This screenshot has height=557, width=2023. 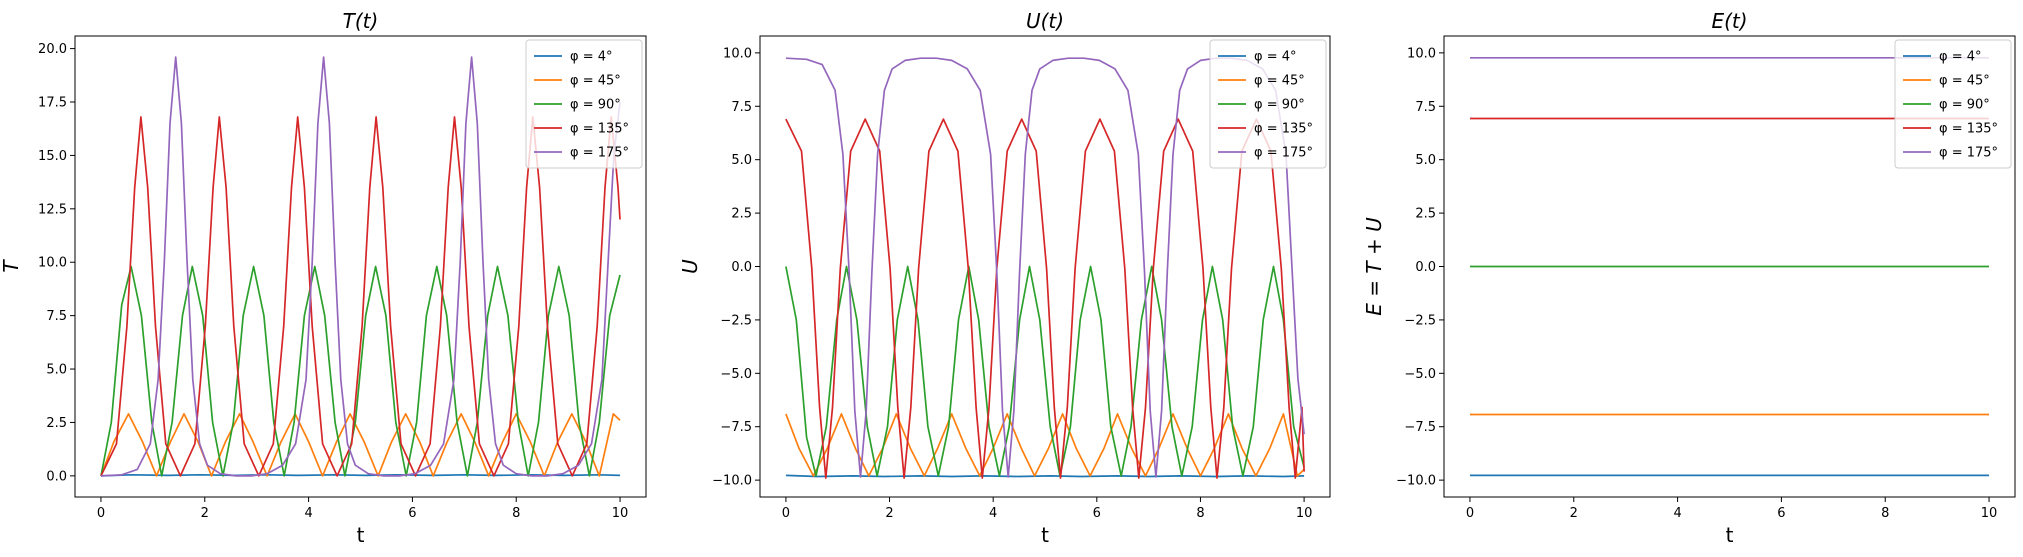 I want to click on y-axis-label: E = T + U, so click(x=1374, y=266).